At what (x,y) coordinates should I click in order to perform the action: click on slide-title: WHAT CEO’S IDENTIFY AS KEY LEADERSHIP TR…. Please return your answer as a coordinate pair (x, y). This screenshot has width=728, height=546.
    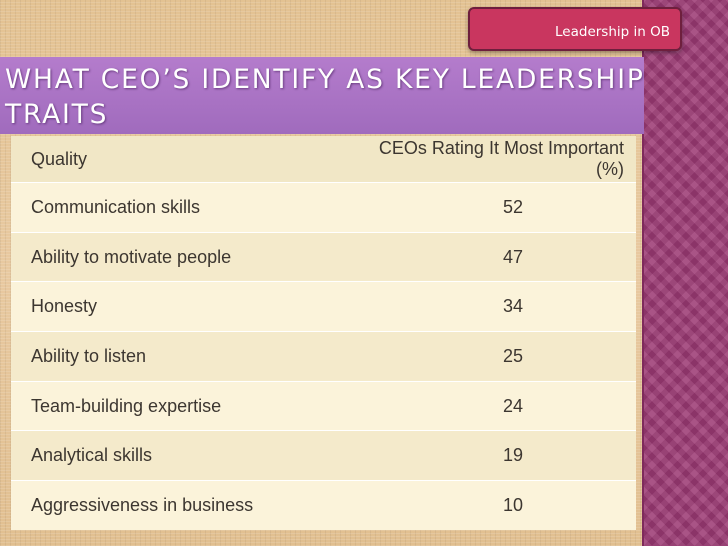
    Looking at the image, I should click on (325, 97).